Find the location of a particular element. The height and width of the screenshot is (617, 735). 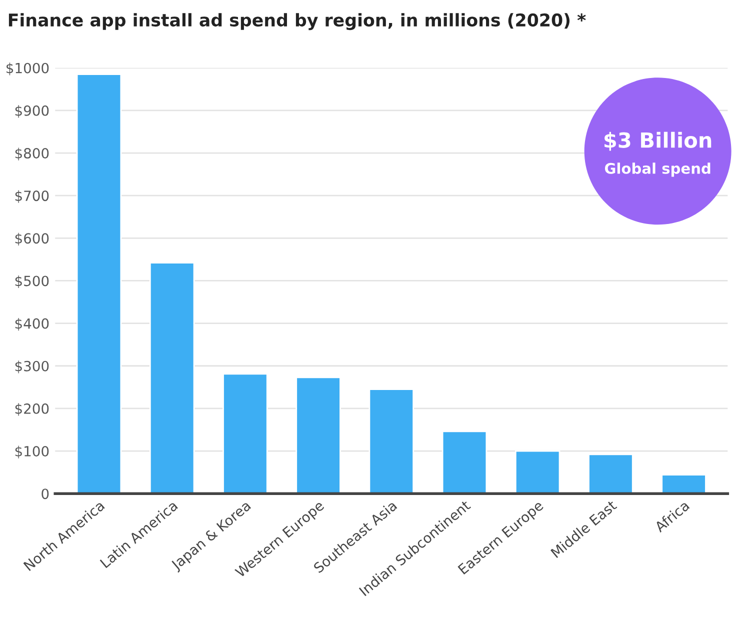

y-tick-label: $900 is located at coordinates (32, 111).